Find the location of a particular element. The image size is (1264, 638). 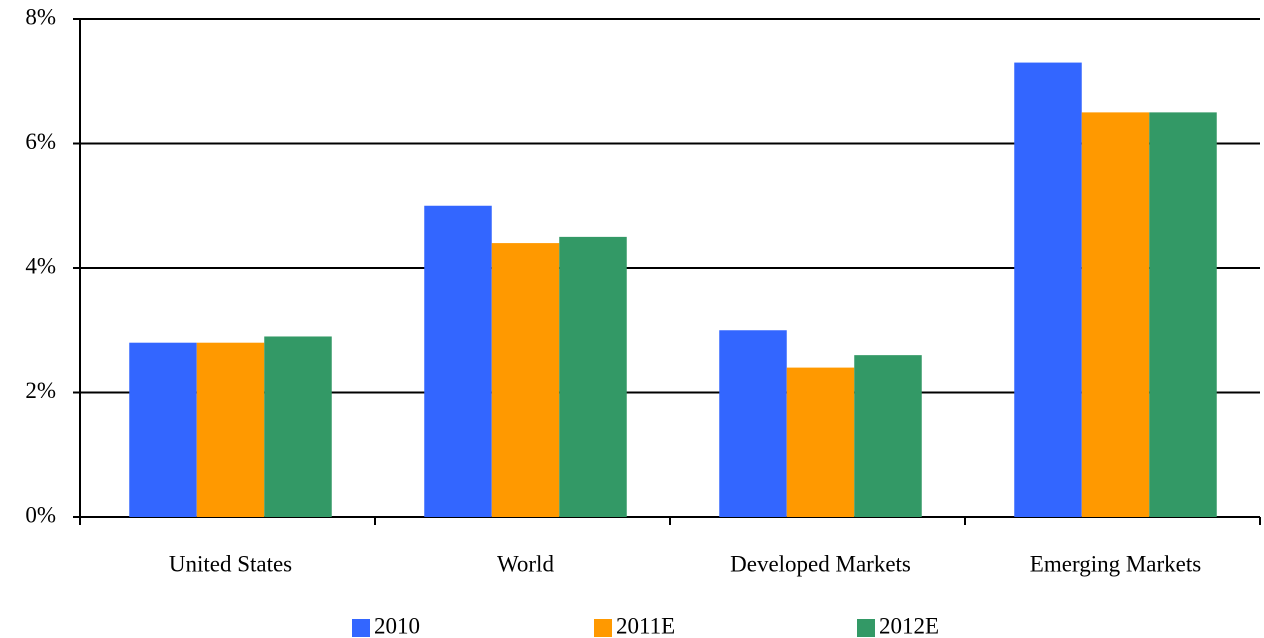

y-tick-label: 4% is located at coordinates (40, 265).